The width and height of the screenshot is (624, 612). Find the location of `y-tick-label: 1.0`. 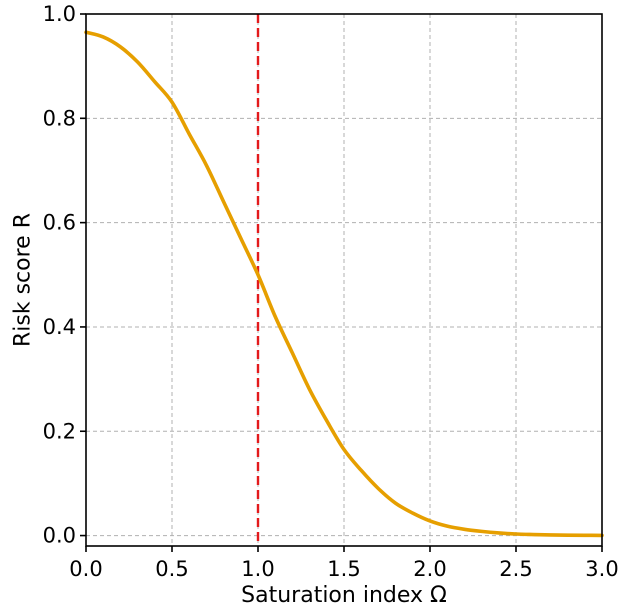

y-tick-label: 1.0 is located at coordinates (59, 14).